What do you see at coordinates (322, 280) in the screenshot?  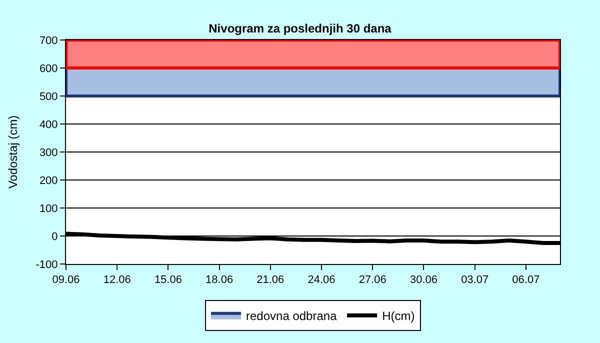 I see `x-tick-label: 24.06` at bounding box center [322, 280].